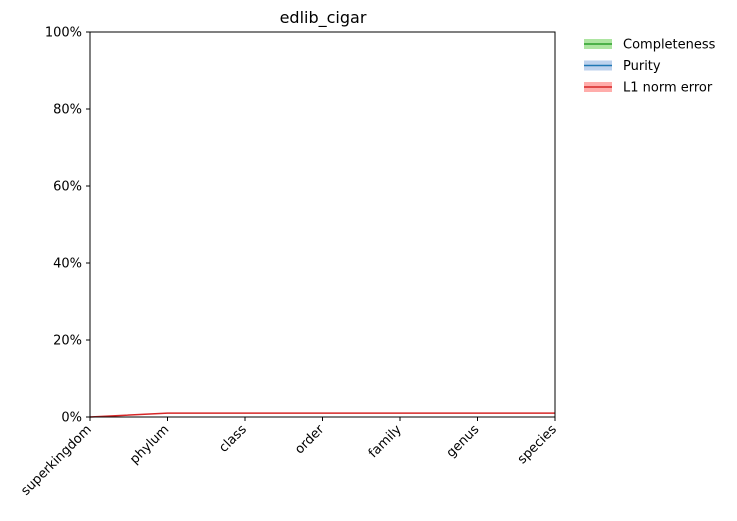 This screenshot has width=737, height=521. I want to click on y-tick-label: 100%, so click(63, 33).